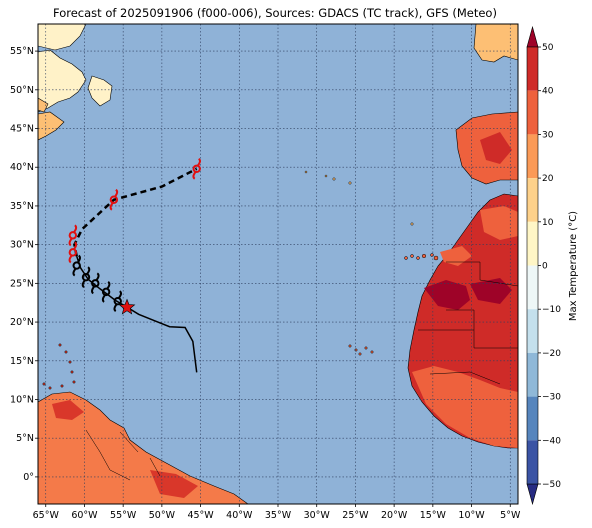 This screenshot has height=528, width=592. I want to click on colorbar-tick-label: 50, so click(548, 48).